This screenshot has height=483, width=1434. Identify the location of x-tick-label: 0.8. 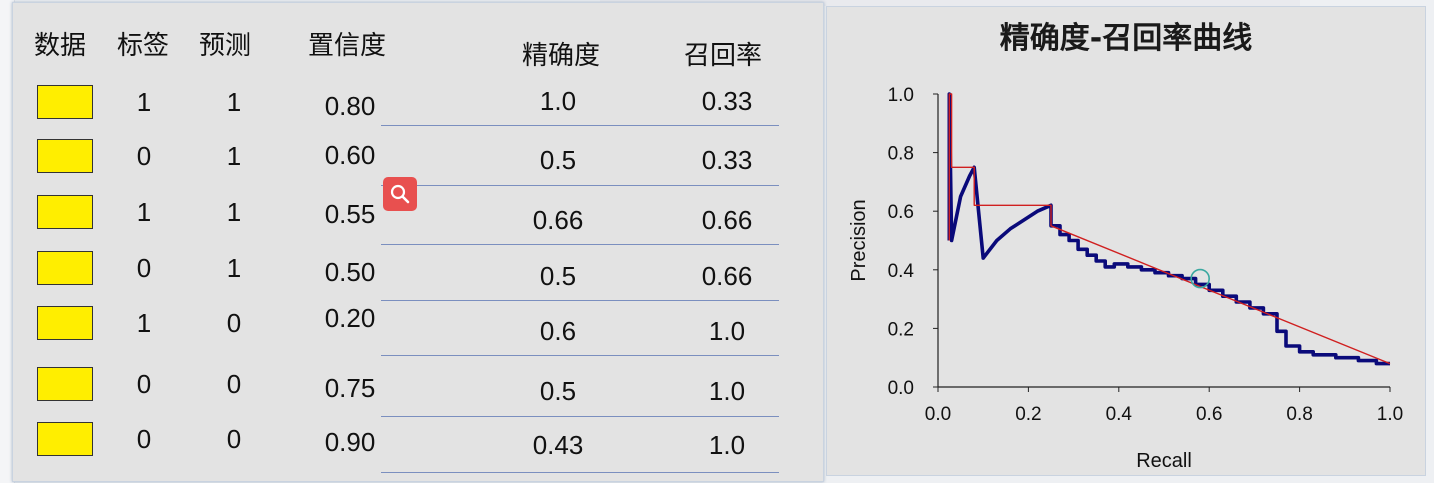
(1299, 414).